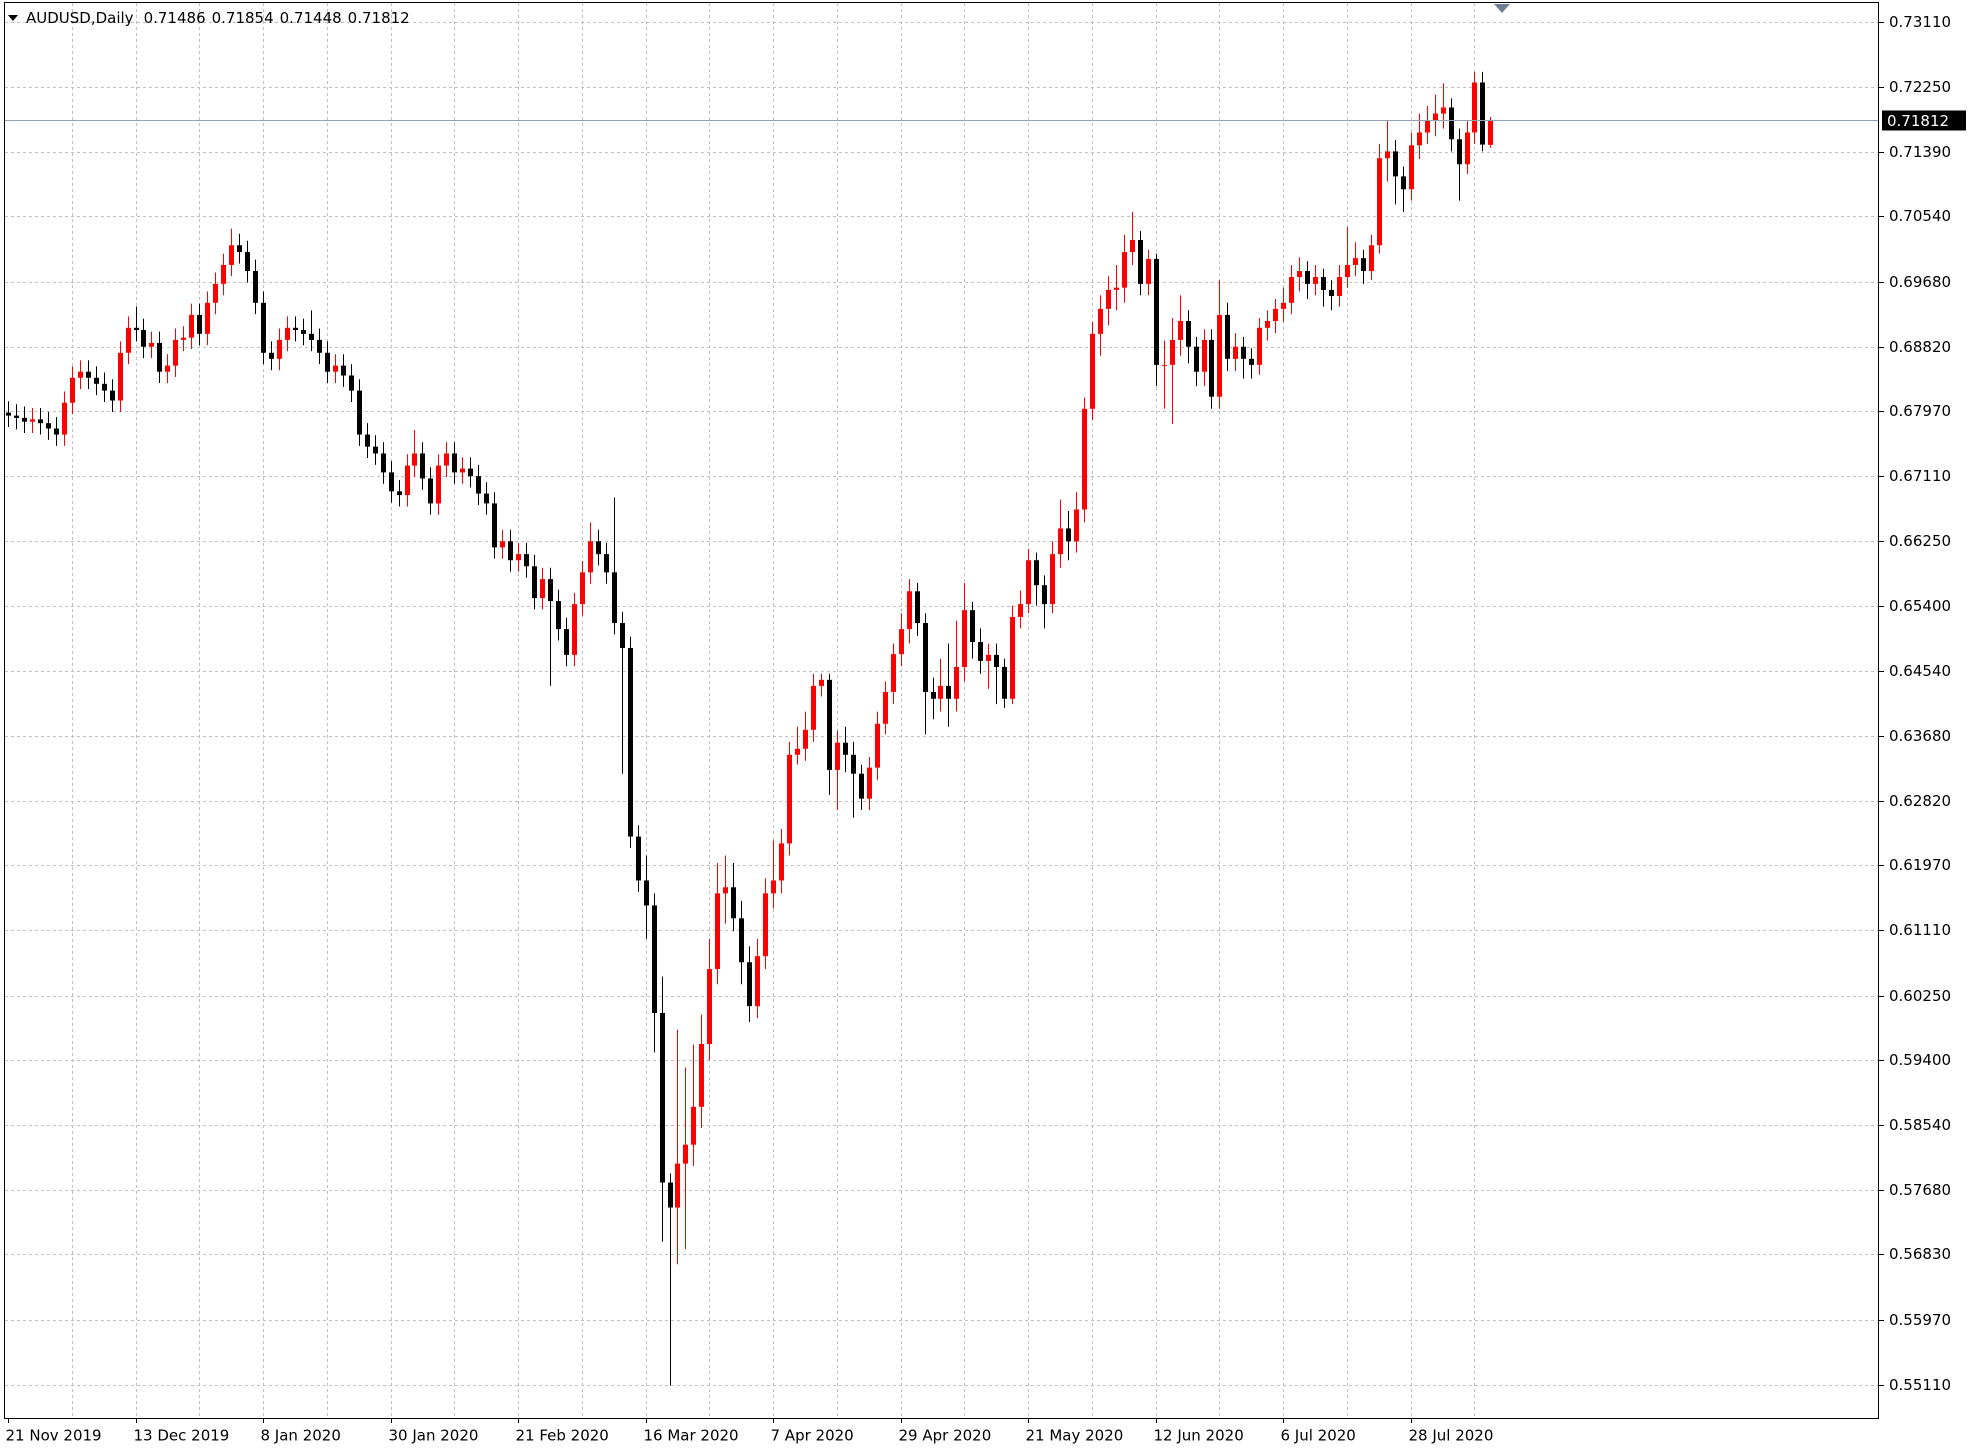 The width and height of the screenshot is (1973, 1455). Describe the element at coordinates (1199, 1436) in the screenshot. I see `x-tick-label: 12 Jun 2020` at that location.